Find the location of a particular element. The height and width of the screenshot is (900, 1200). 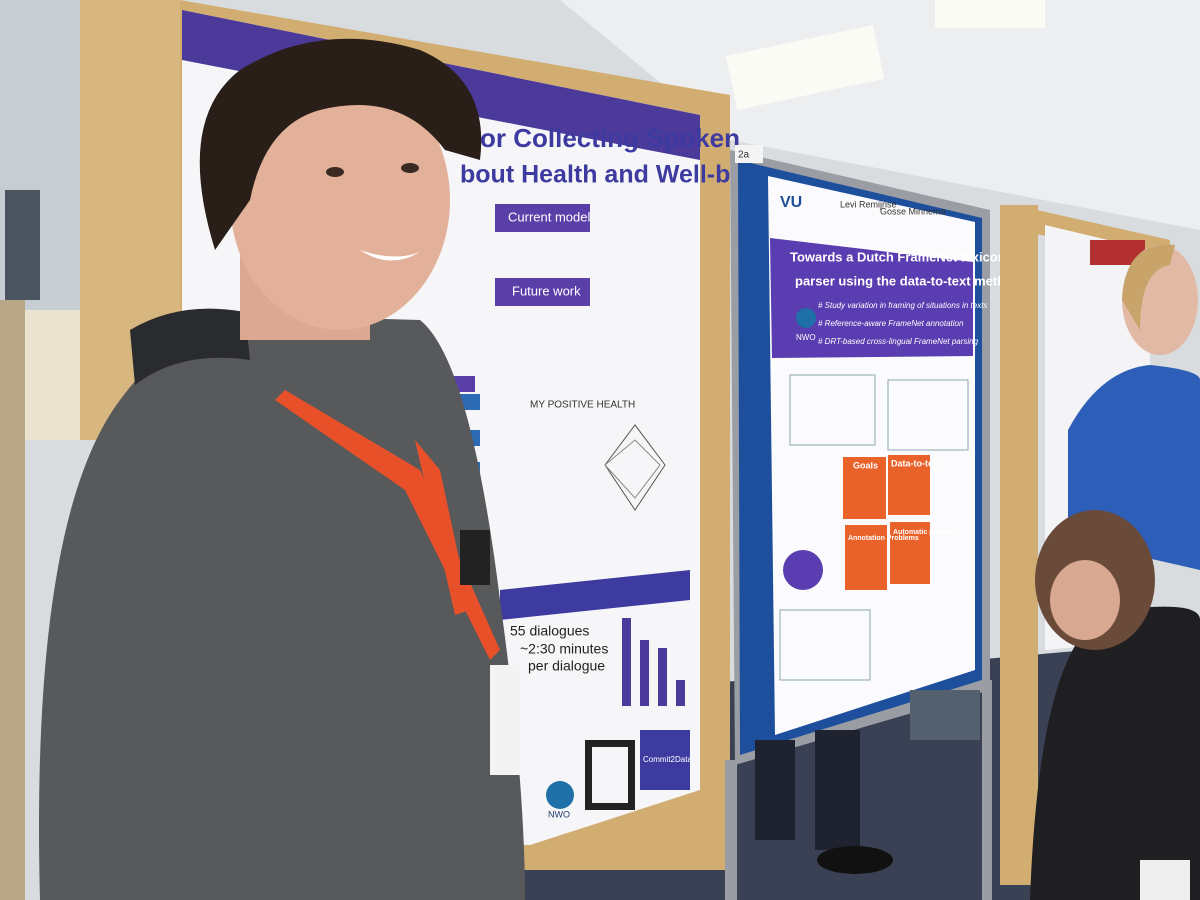

face is located at coordinates (340, 200).